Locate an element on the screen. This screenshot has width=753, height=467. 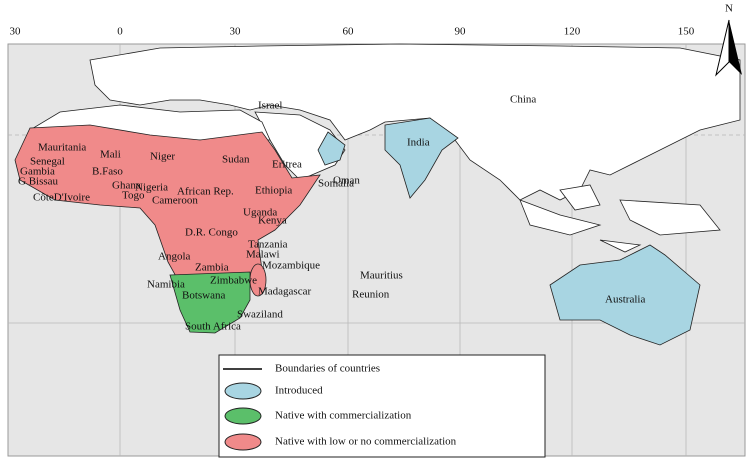
country-label: Cameroon is located at coordinates (175, 201).